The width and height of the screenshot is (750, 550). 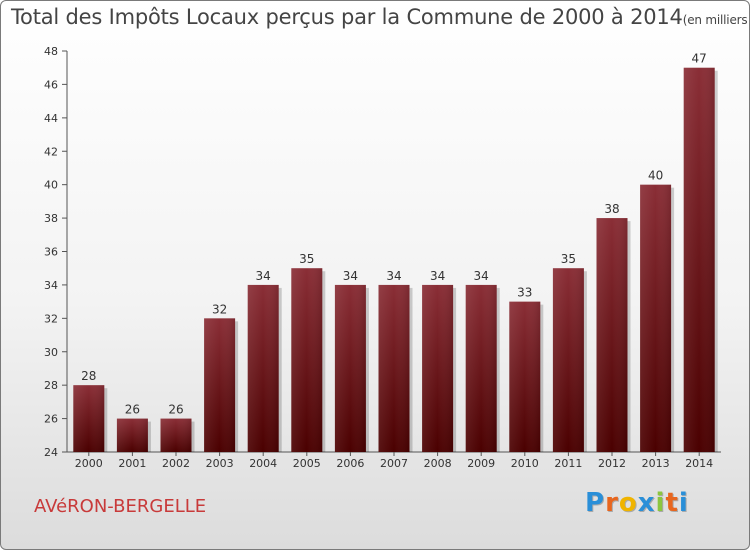 What do you see at coordinates (51, 151) in the screenshot?
I see `y-tick-label: 42` at bounding box center [51, 151].